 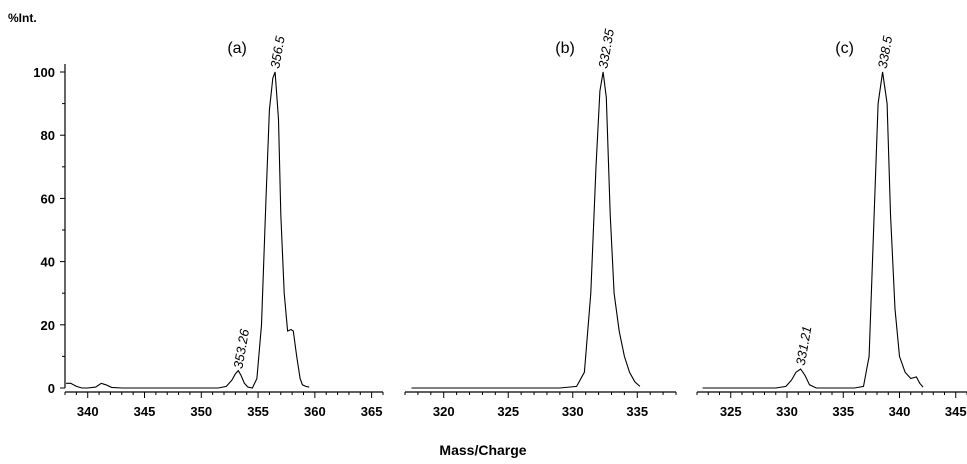 What do you see at coordinates (48, 325) in the screenshot?
I see `y-tick-label: 20` at bounding box center [48, 325].